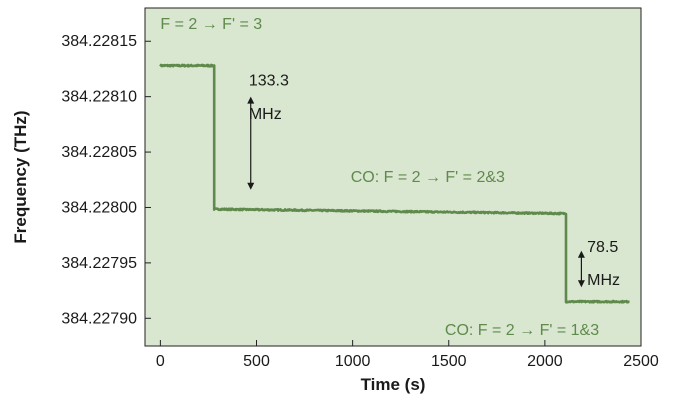  I want to click on y-tick-label: 384.22800, so click(99, 207).